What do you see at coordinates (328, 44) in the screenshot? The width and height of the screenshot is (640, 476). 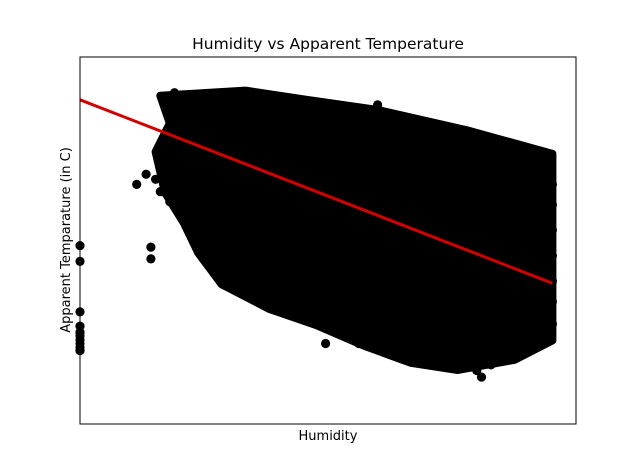 I see `chart-title: Humidity vs Apparent Temperature` at bounding box center [328, 44].